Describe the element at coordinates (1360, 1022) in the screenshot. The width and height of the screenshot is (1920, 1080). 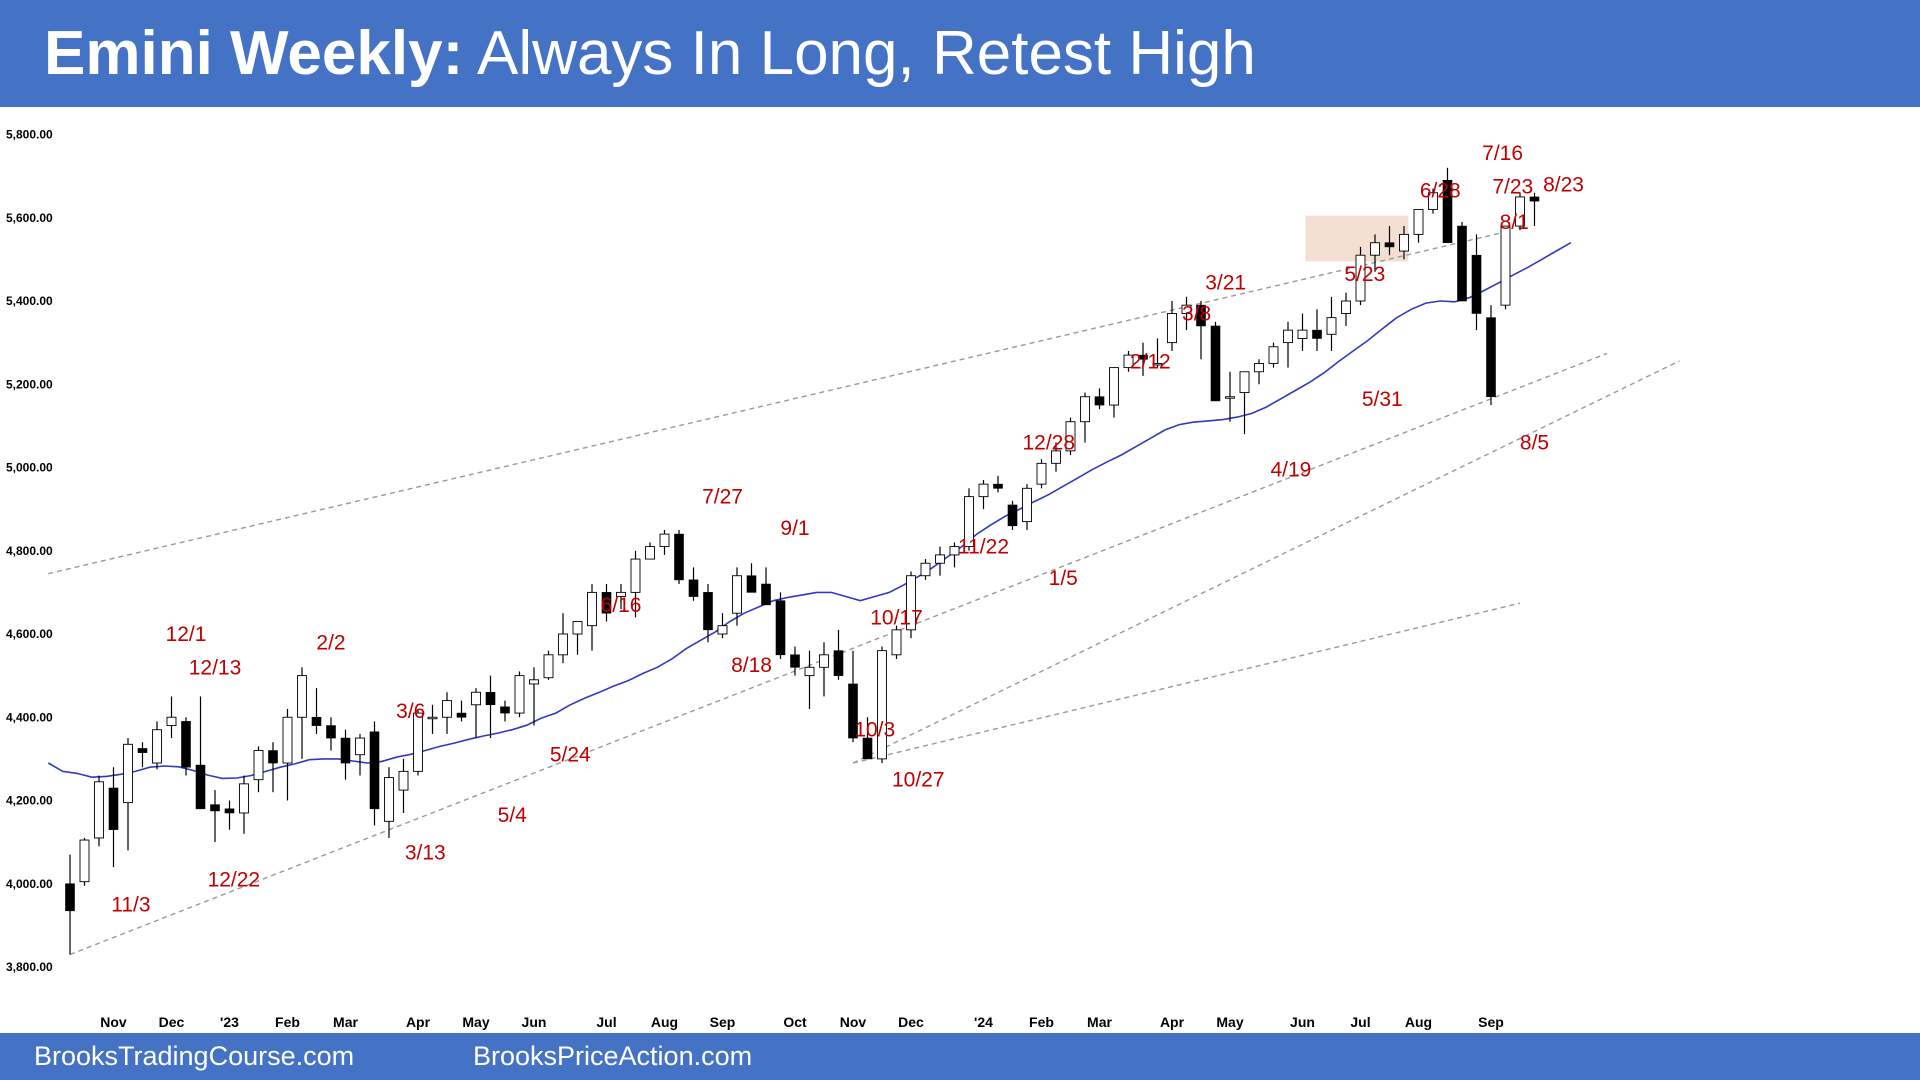
I see `x-tick-label: Jul` at that location.